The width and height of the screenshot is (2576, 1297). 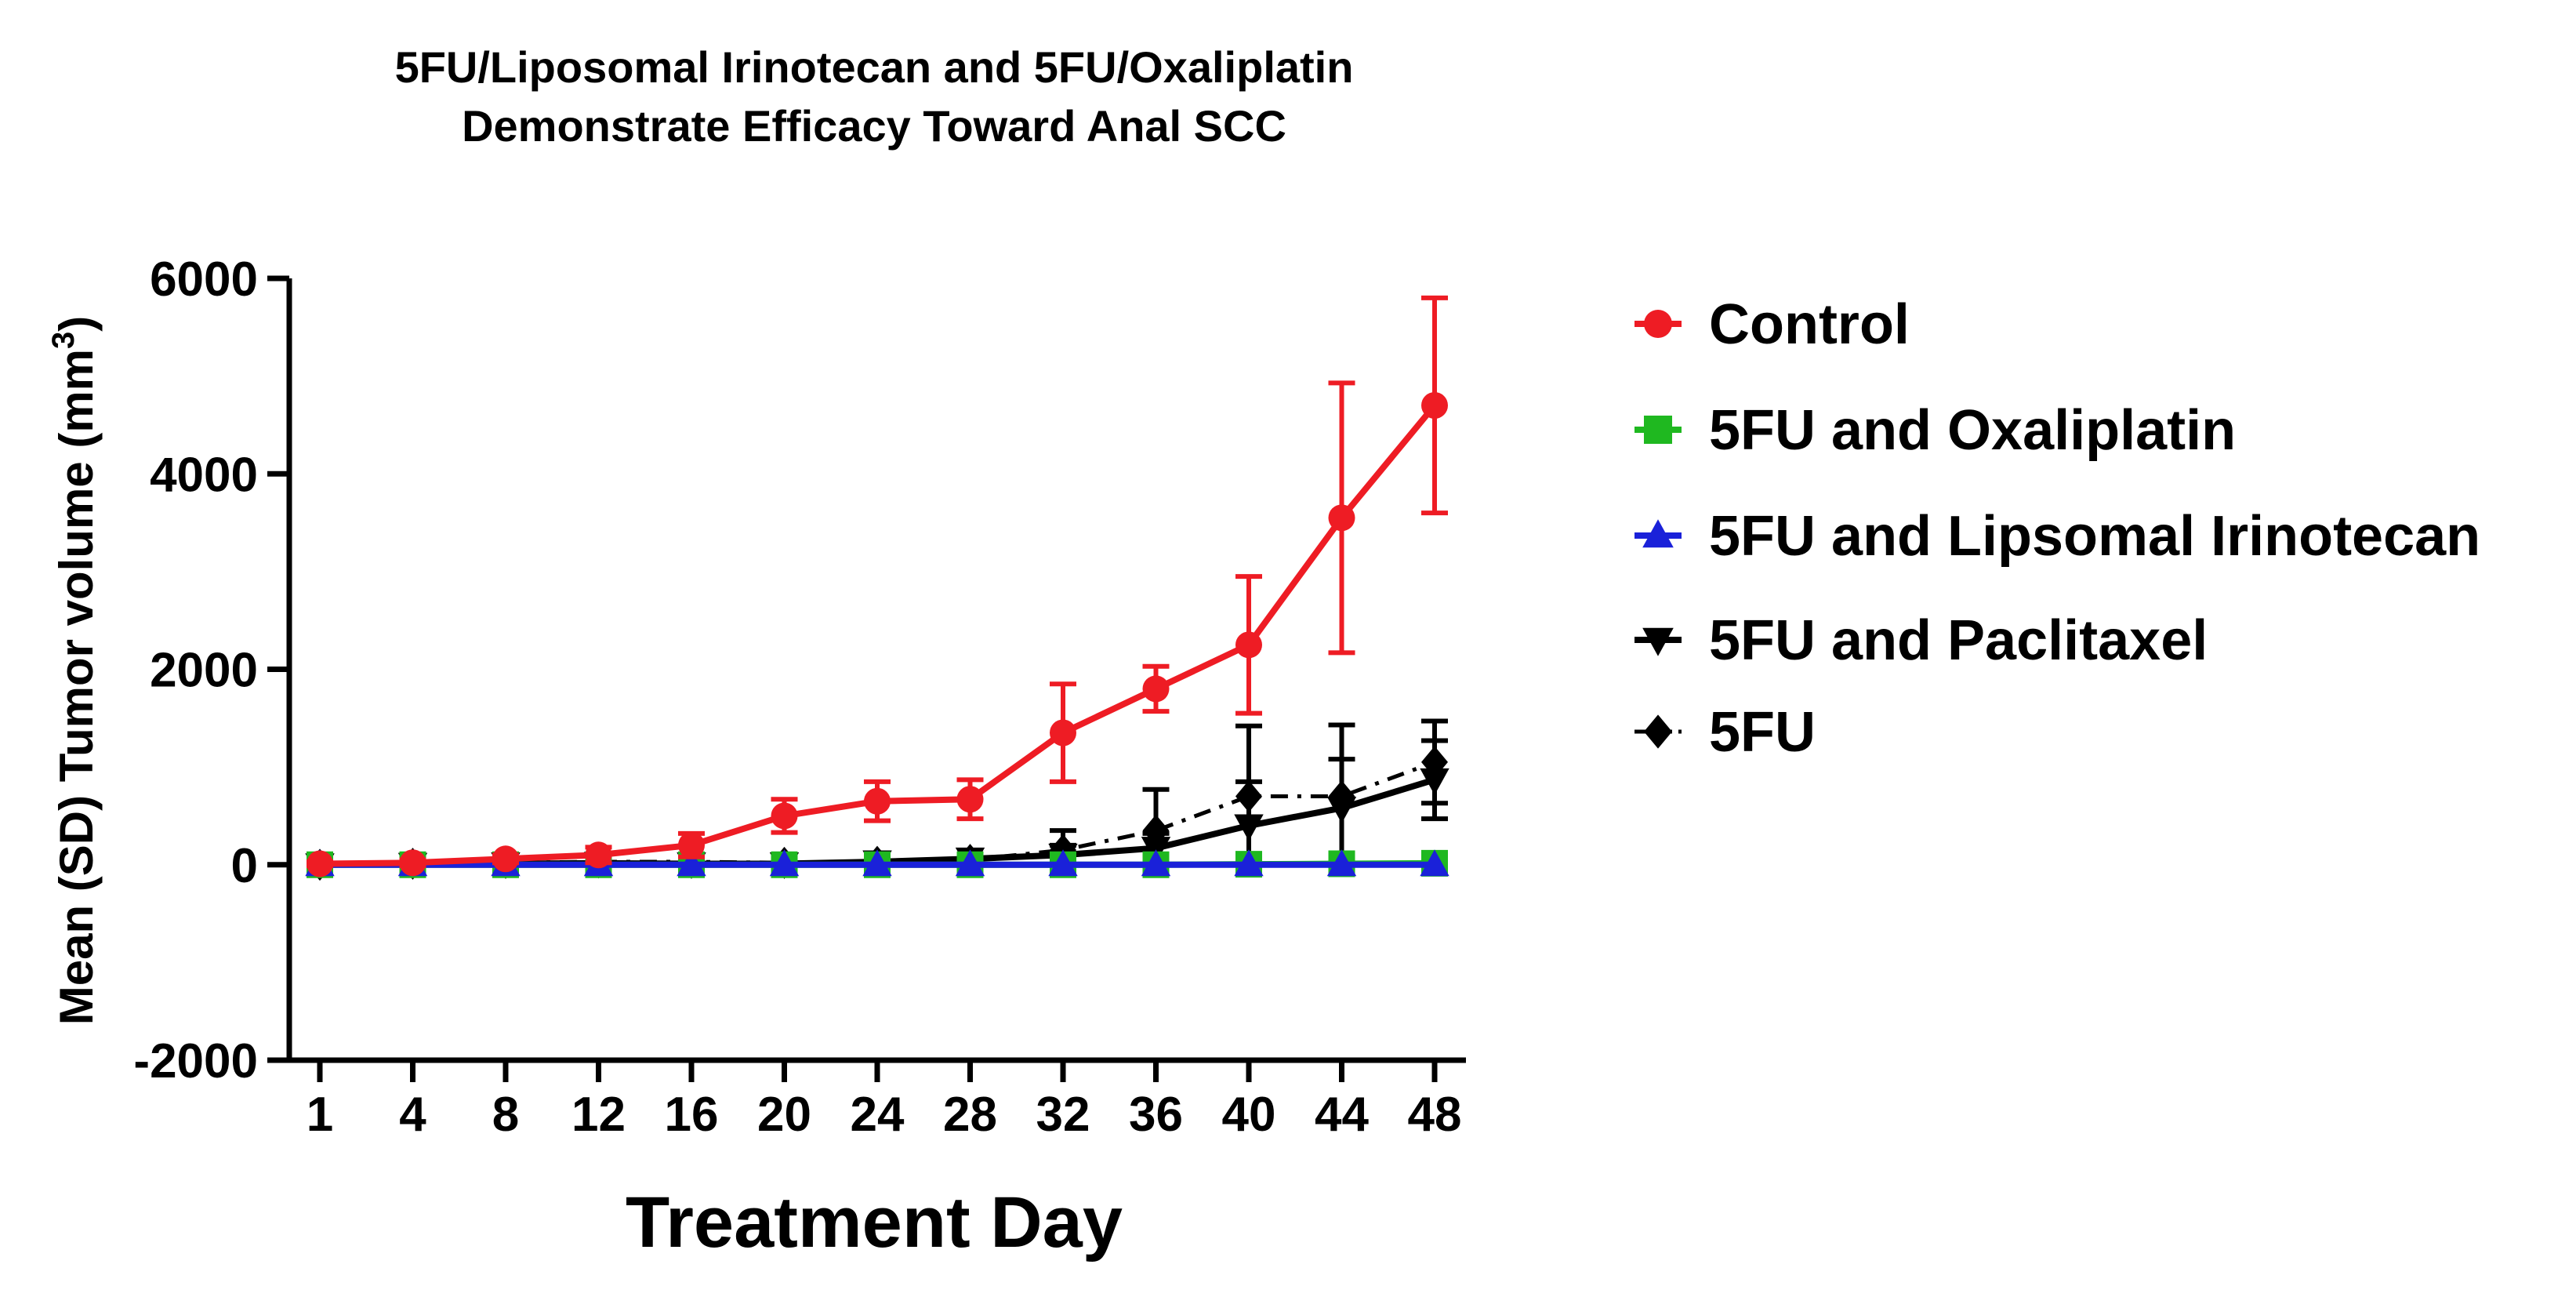 What do you see at coordinates (1435, 1115) in the screenshot?
I see `x-tick-label: 48` at bounding box center [1435, 1115].